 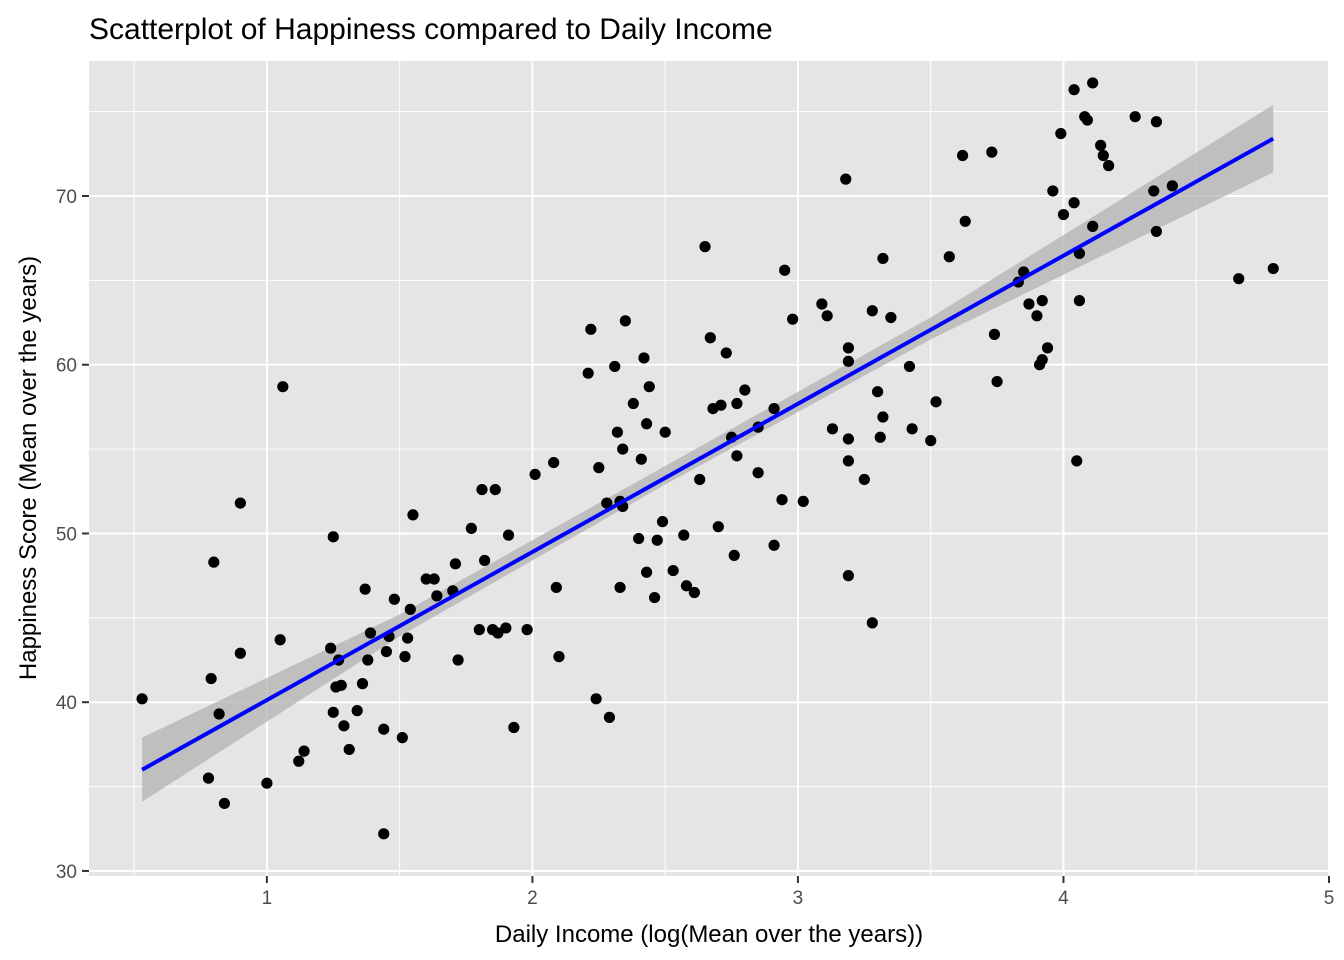 I want to click on y-tick-label: 40, so click(x=66, y=703).